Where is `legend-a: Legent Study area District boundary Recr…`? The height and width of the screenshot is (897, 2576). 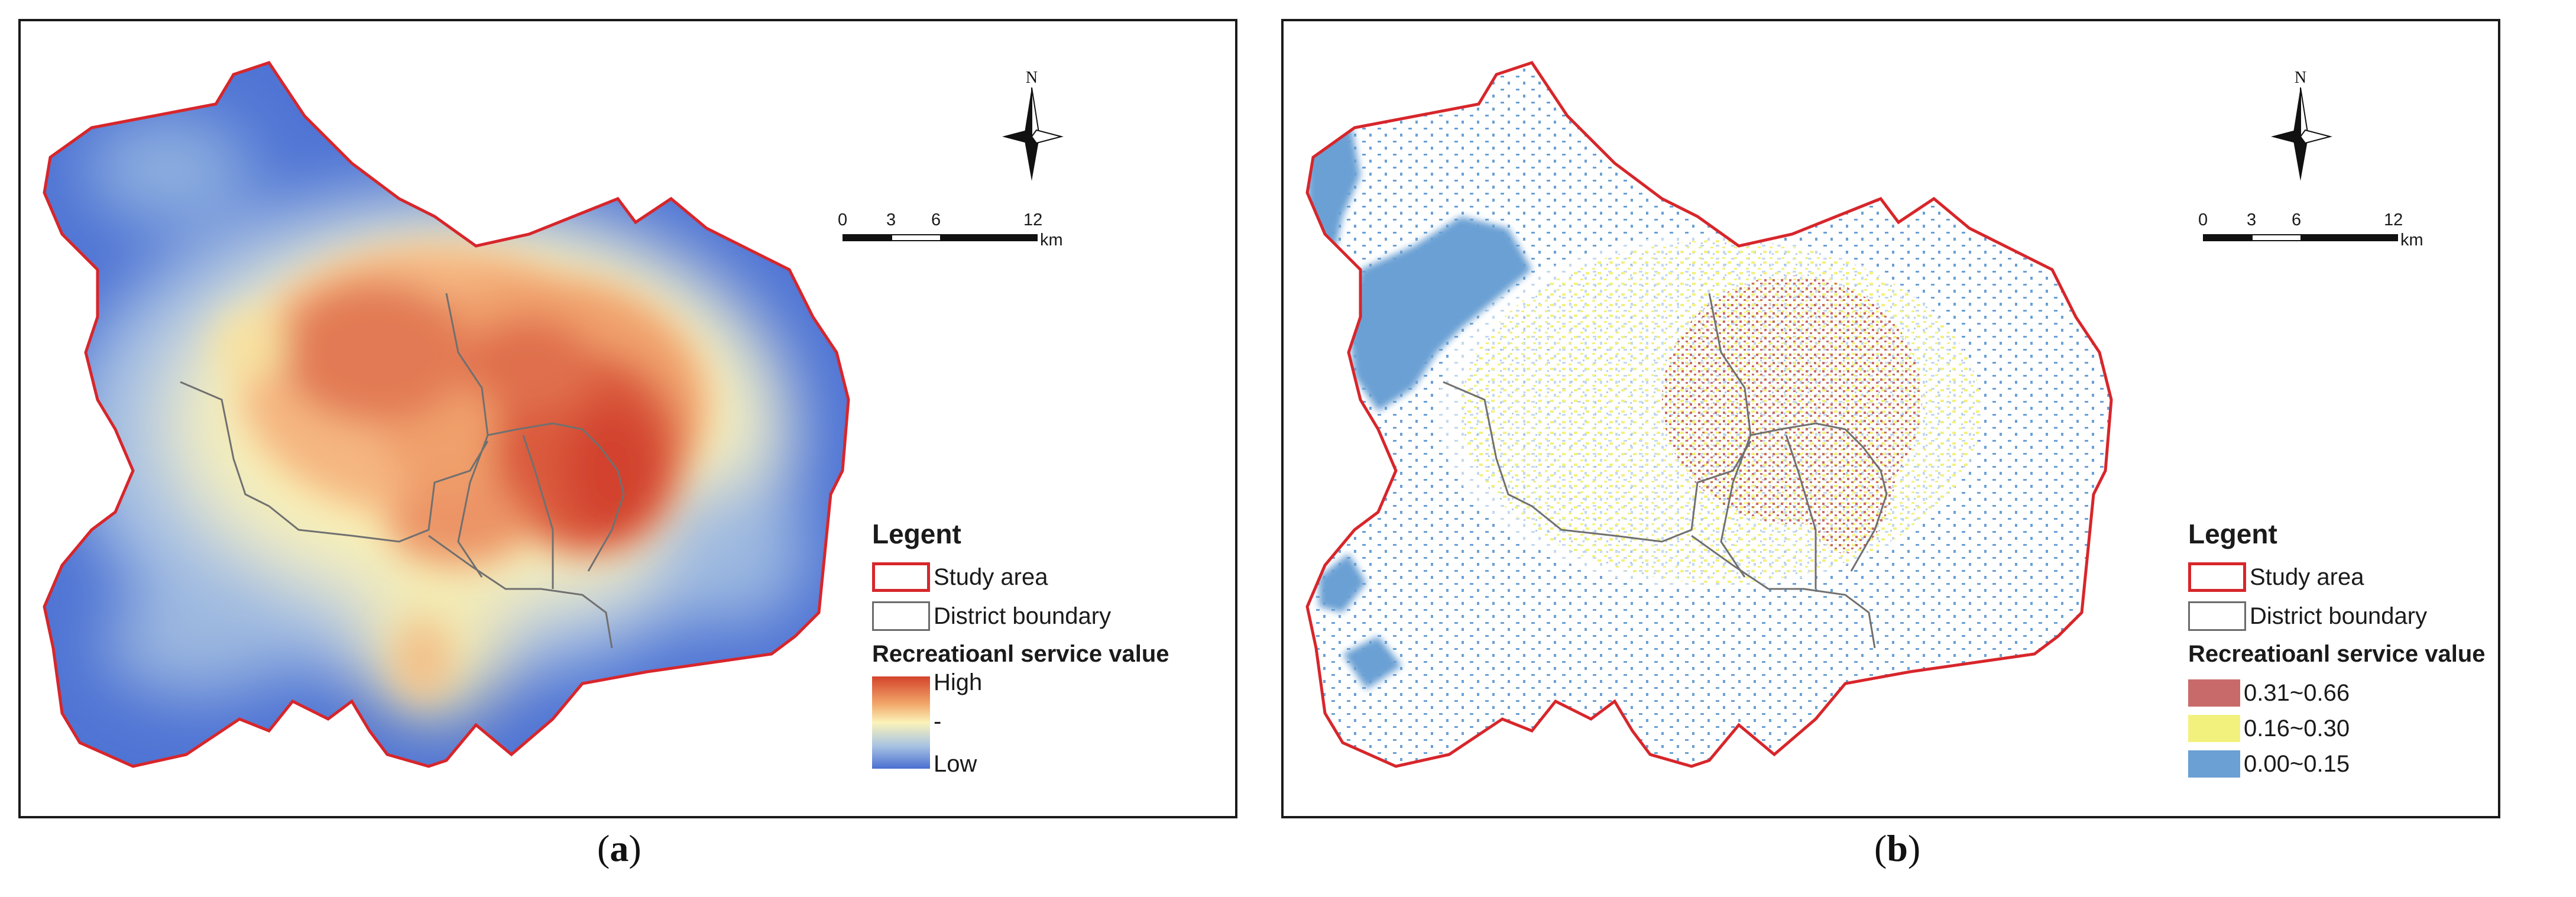 legend-a: Legent Study area District boundary Recr… is located at coordinates (1053, 666).